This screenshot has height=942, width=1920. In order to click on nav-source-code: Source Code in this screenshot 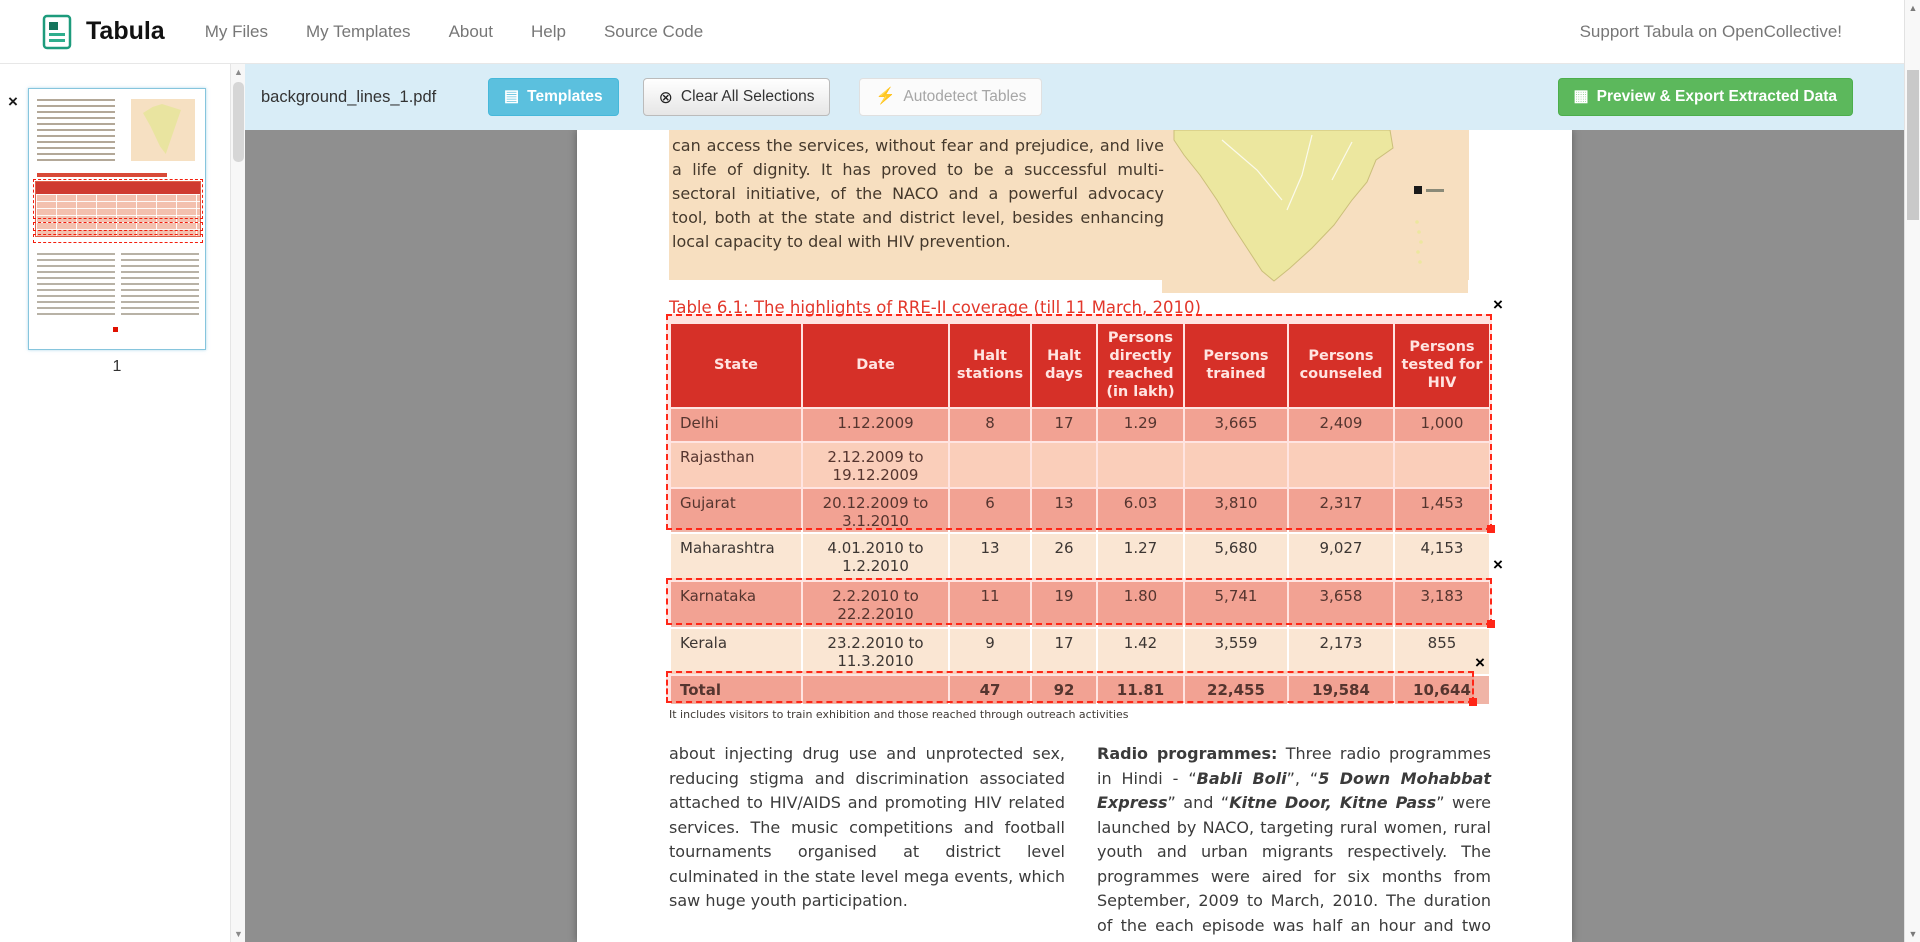, I will do `click(653, 31)`.